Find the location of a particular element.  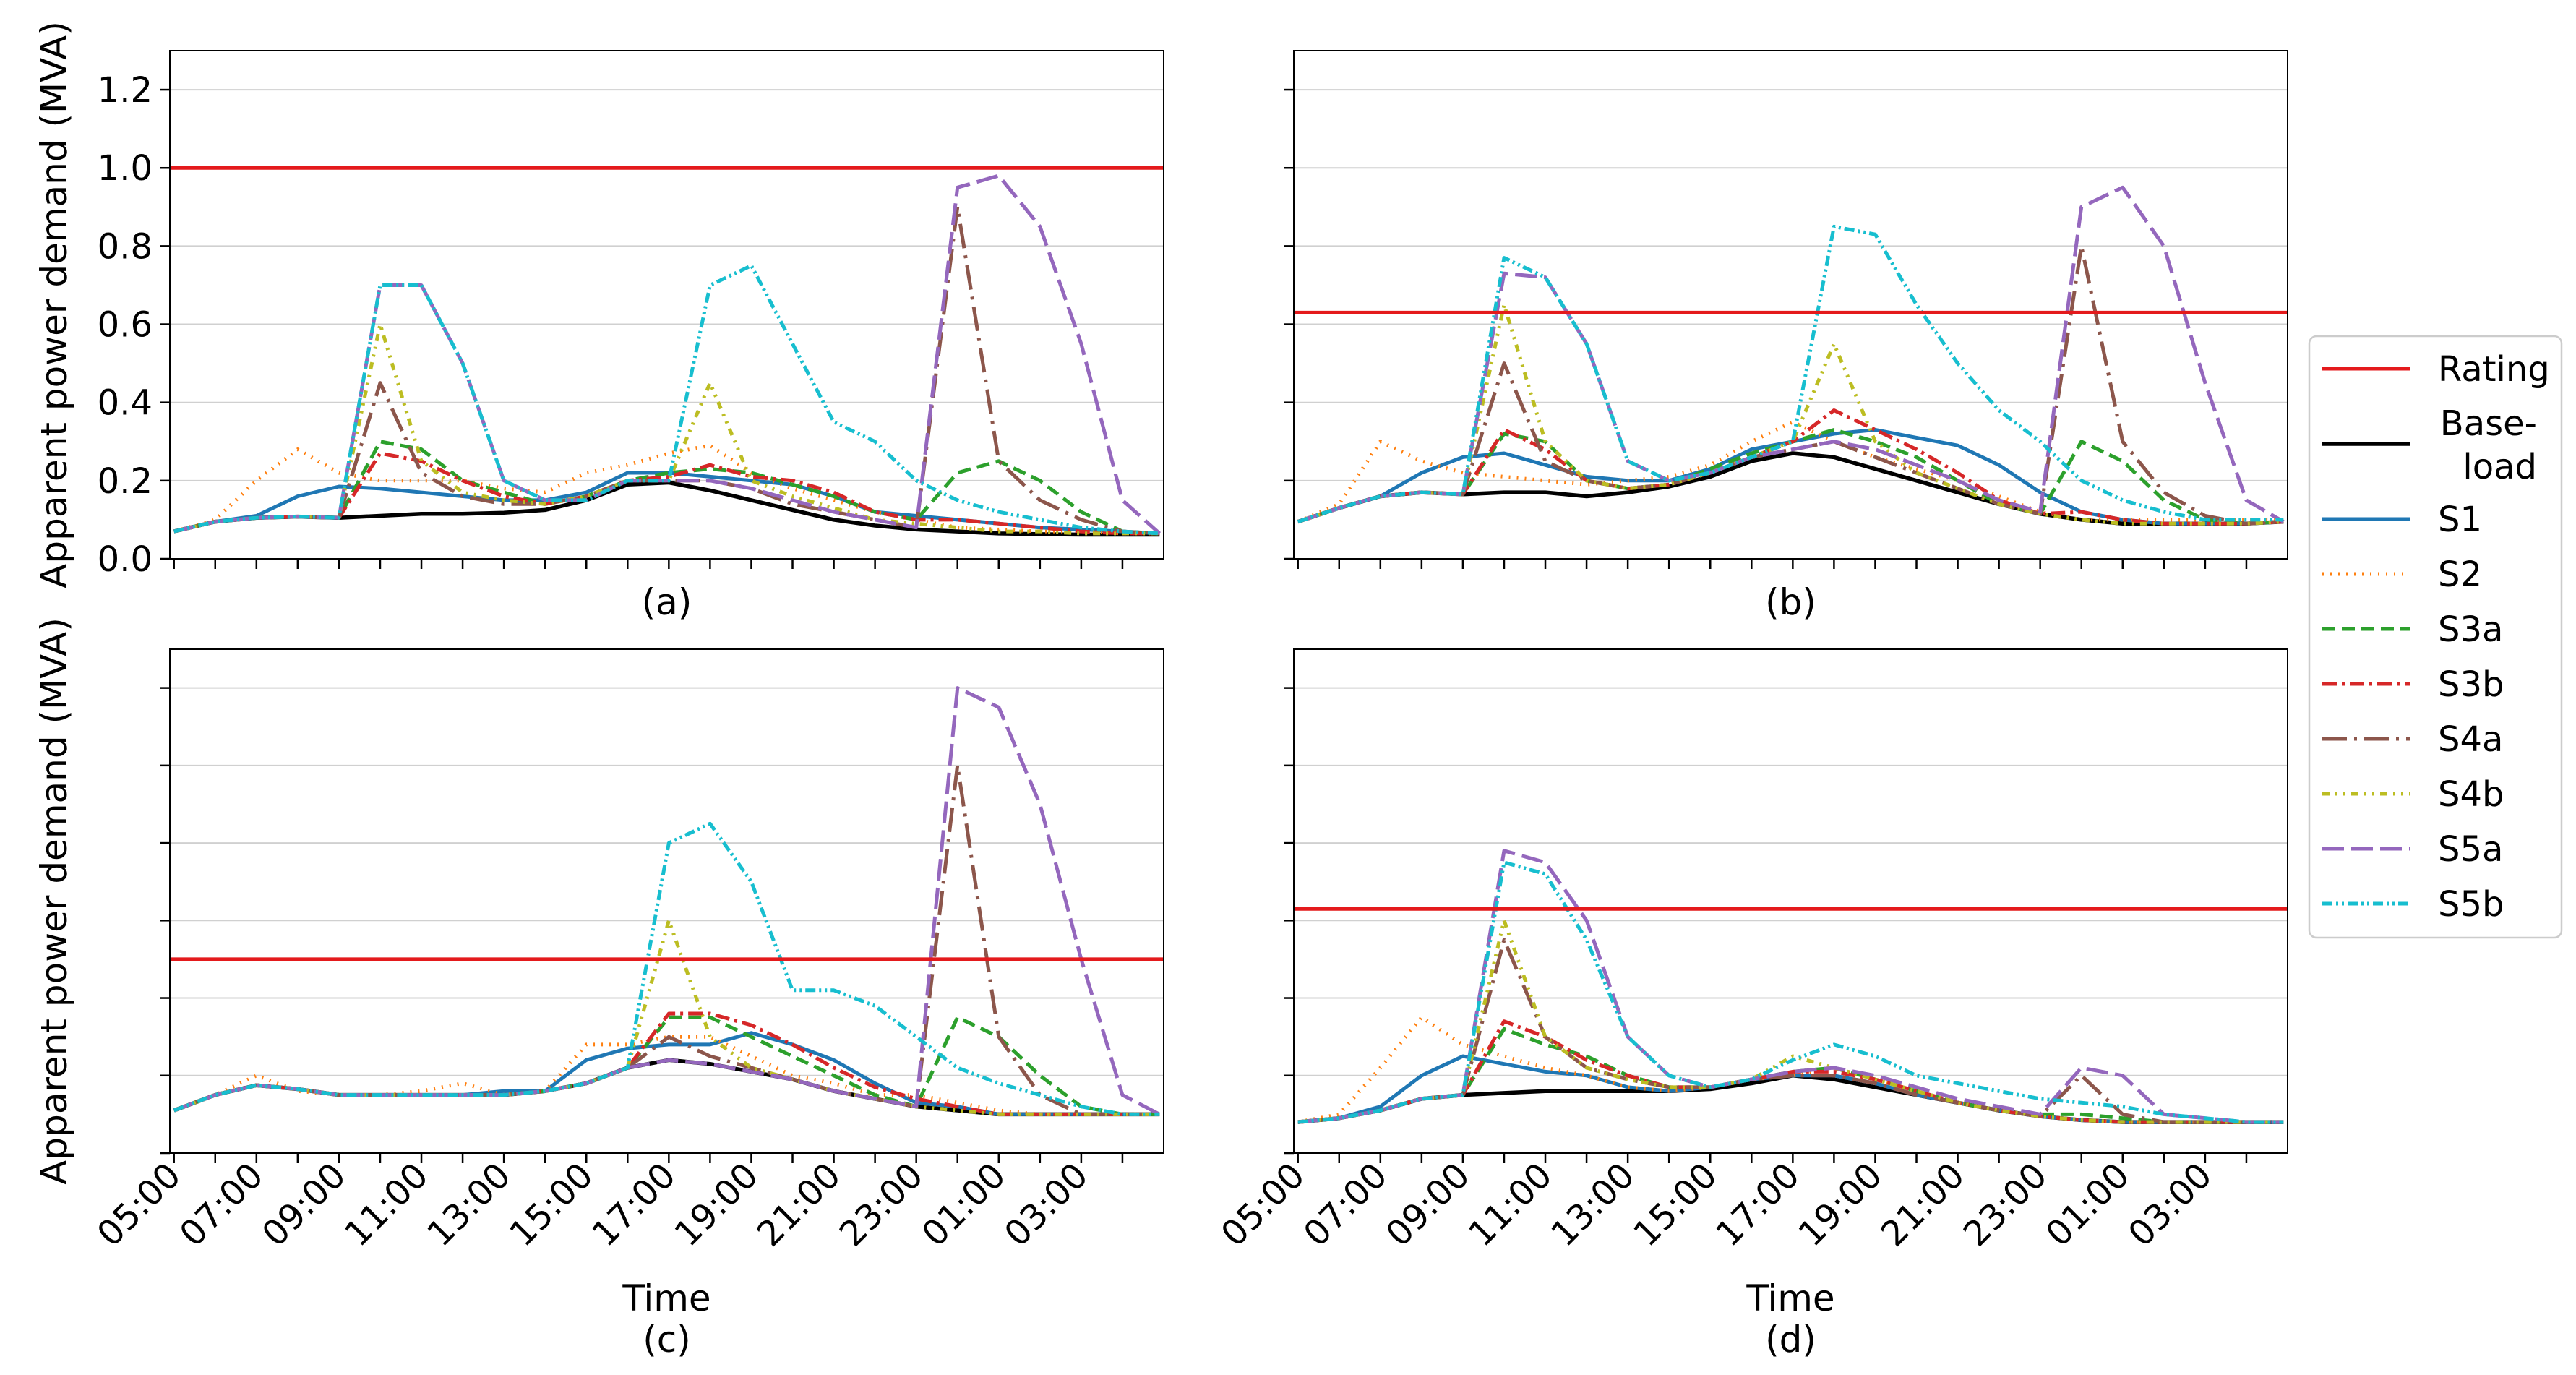

panel-caption: (a) is located at coordinates (667, 602).